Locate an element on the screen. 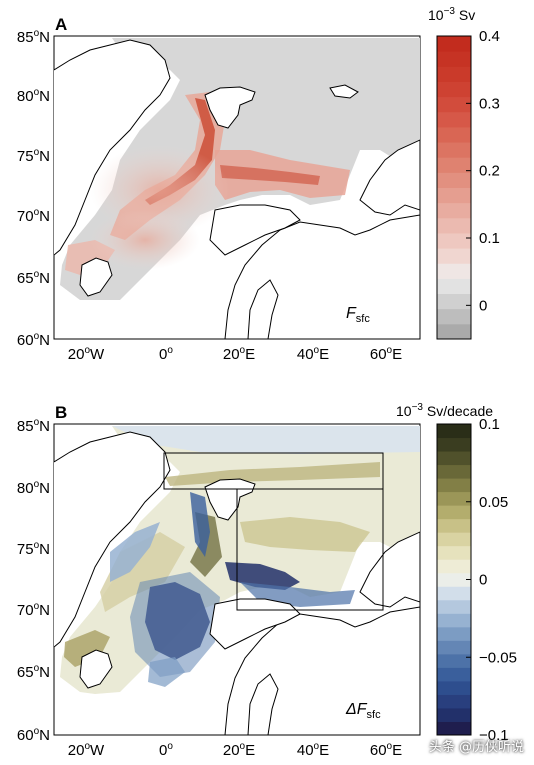 Image resolution: width=534 pixels, height=765 pixels. variable-label-b: ΔFsfc is located at coordinates (363, 711).